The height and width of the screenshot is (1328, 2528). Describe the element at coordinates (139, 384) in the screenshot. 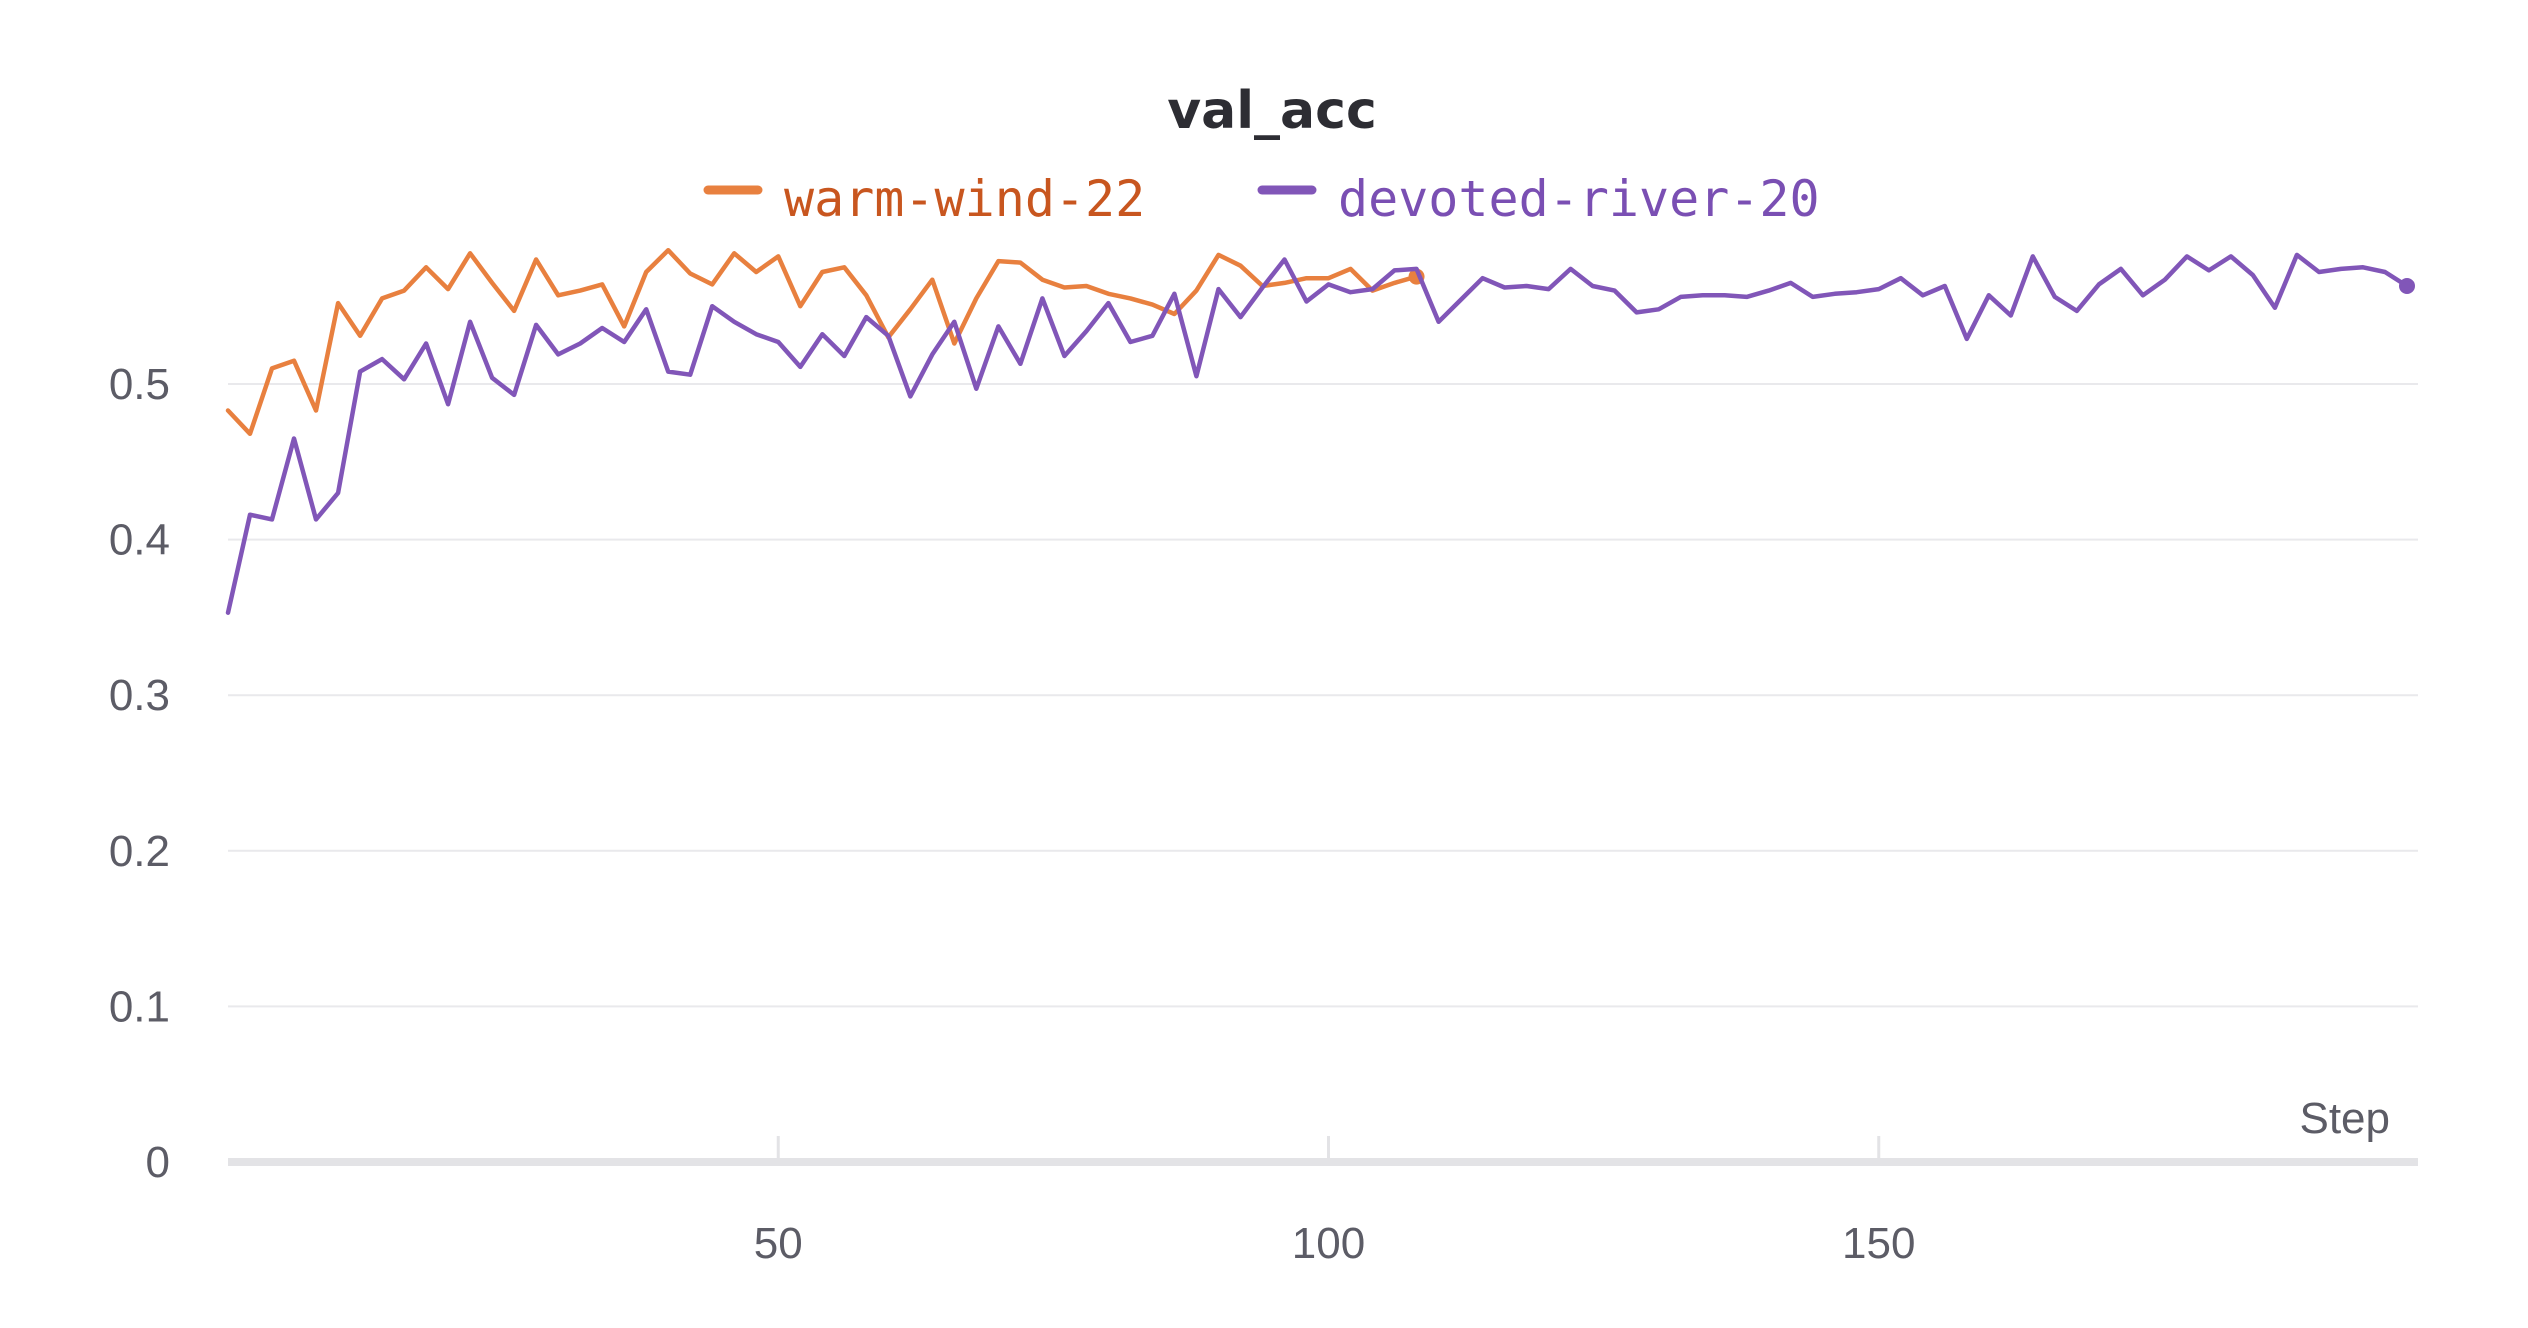

I see `y-tick-label-5: 0.5` at that location.